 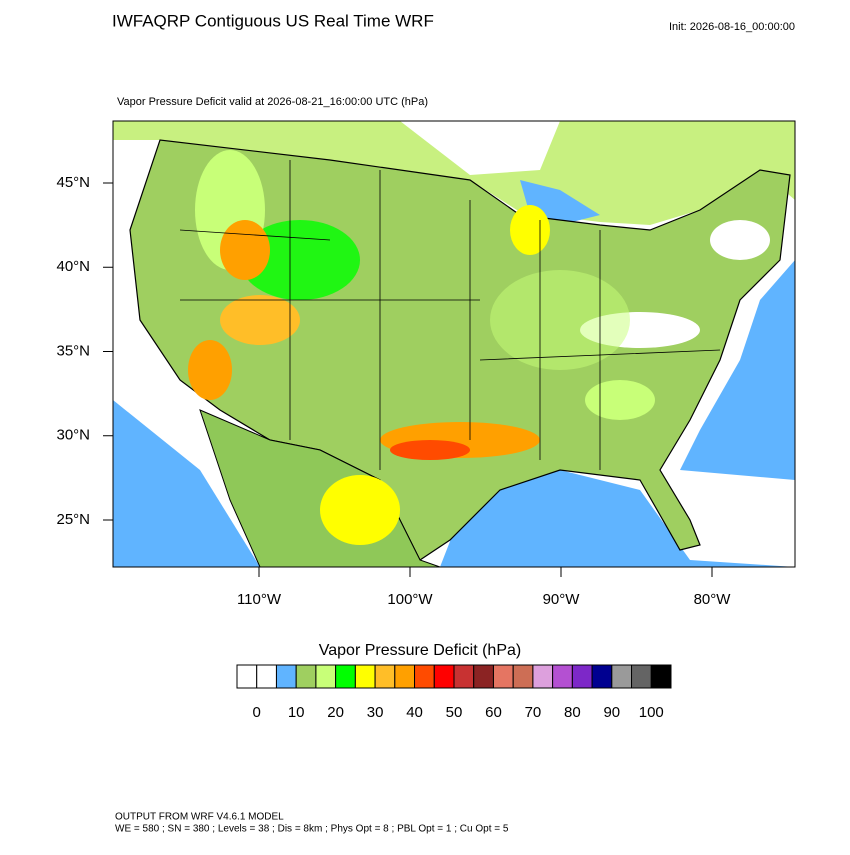 I want to click on colorbar-label: 100, so click(x=651, y=712).